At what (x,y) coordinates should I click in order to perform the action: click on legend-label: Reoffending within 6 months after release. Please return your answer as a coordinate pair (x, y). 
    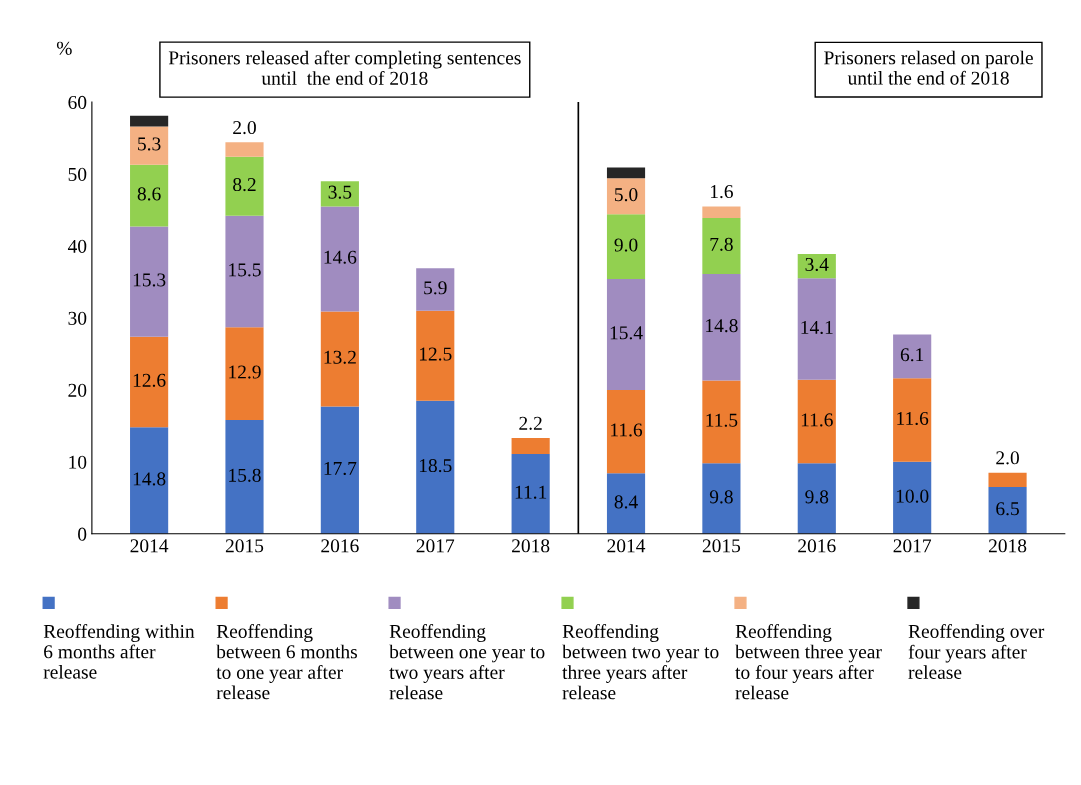
    Looking at the image, I should click on (119, 651).